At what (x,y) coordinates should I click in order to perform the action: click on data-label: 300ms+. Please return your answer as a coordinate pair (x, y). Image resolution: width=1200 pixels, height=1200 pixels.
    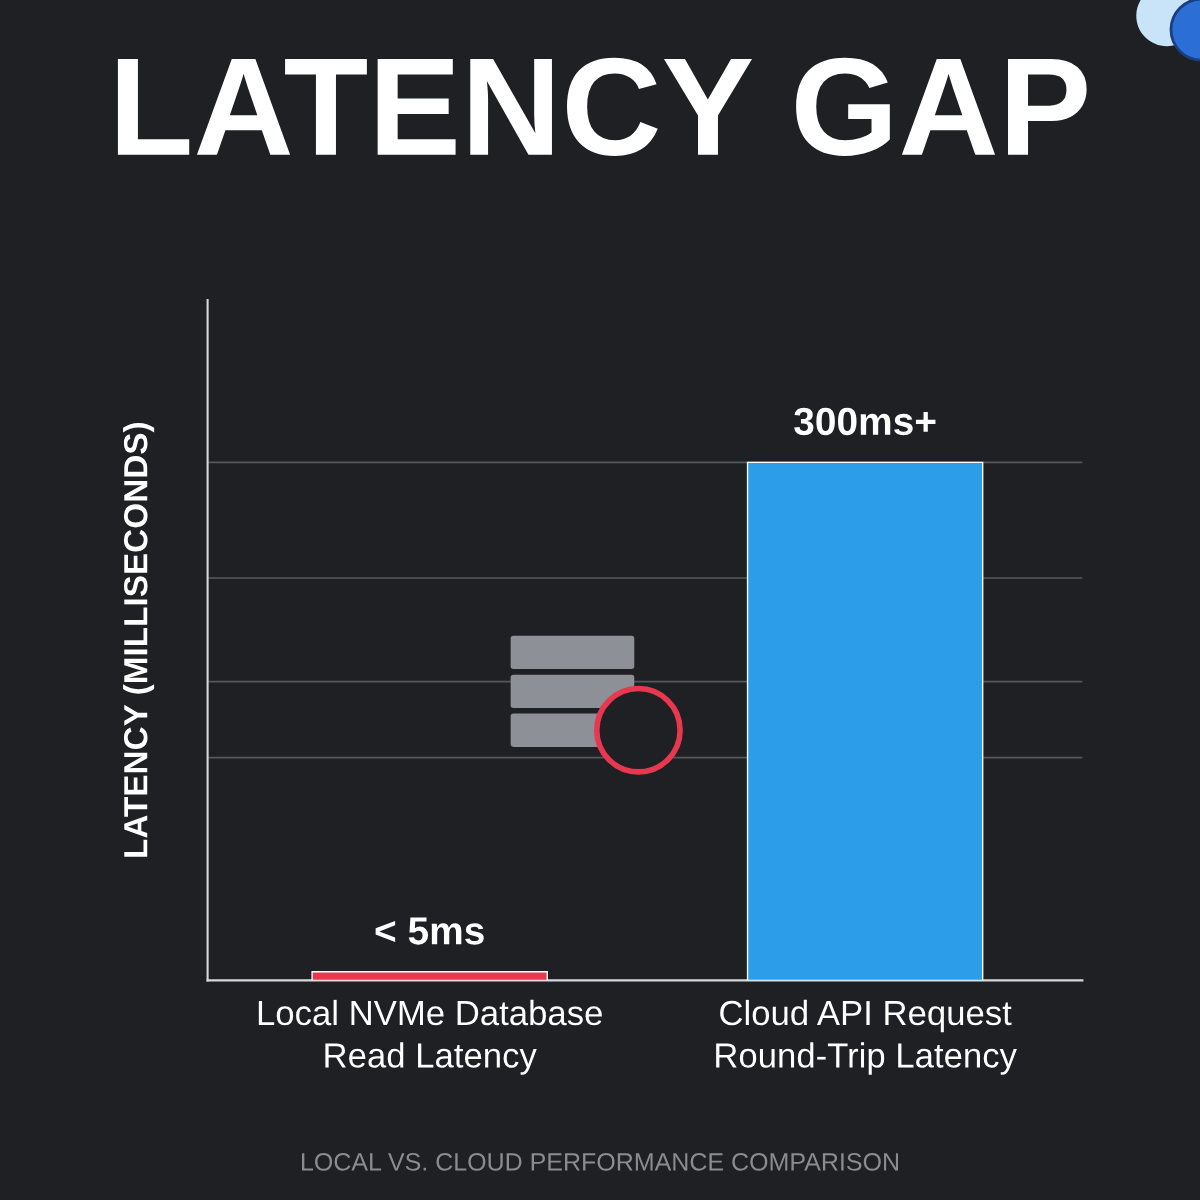
    Looking at the image, I should click on (865, 421).